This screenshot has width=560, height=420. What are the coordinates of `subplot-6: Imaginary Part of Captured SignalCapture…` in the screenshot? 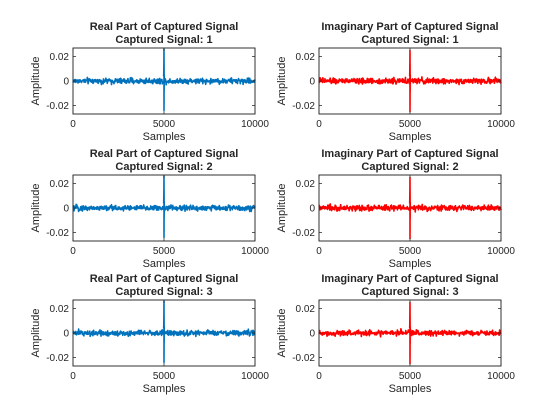 It's located at (395, 334).